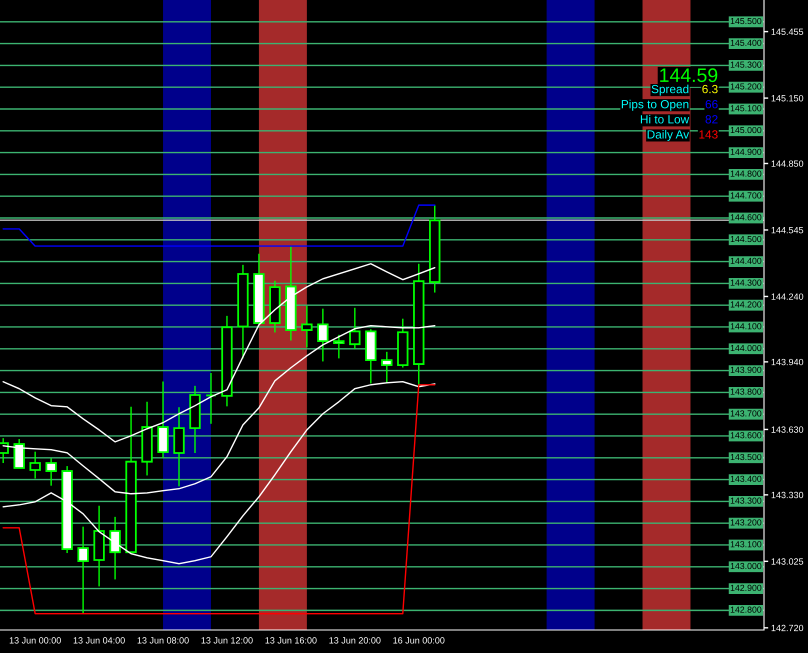 The height and width of the screenshot is (653, 808). Describe the element at coordinates (788, 98) in the screenshot. I see `y-tick-label: 145.150` at that location.